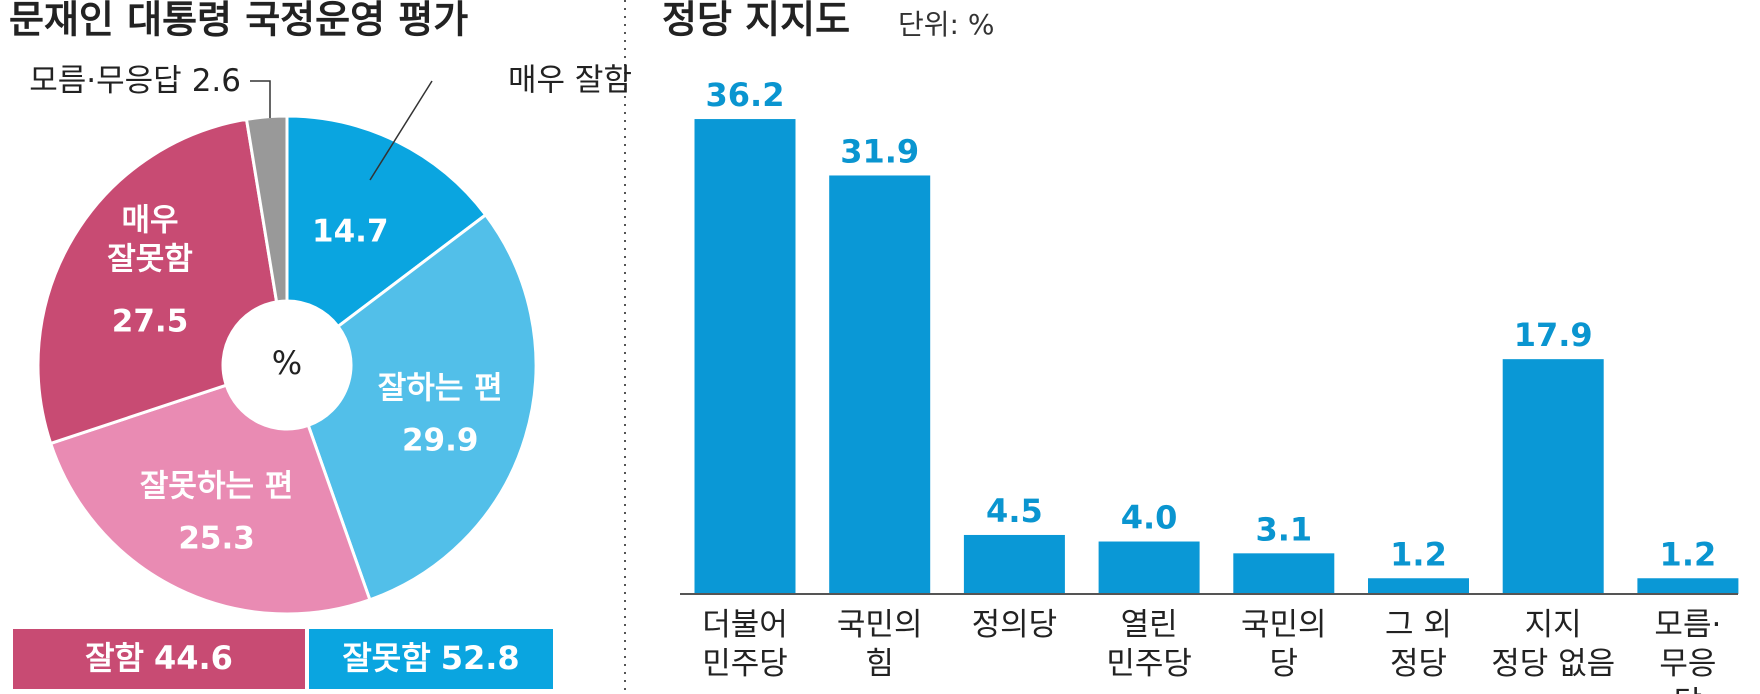 The image size is (1760, 694). I want to click on slice-label: 모름·무응답 2.6, so click(135, 81).